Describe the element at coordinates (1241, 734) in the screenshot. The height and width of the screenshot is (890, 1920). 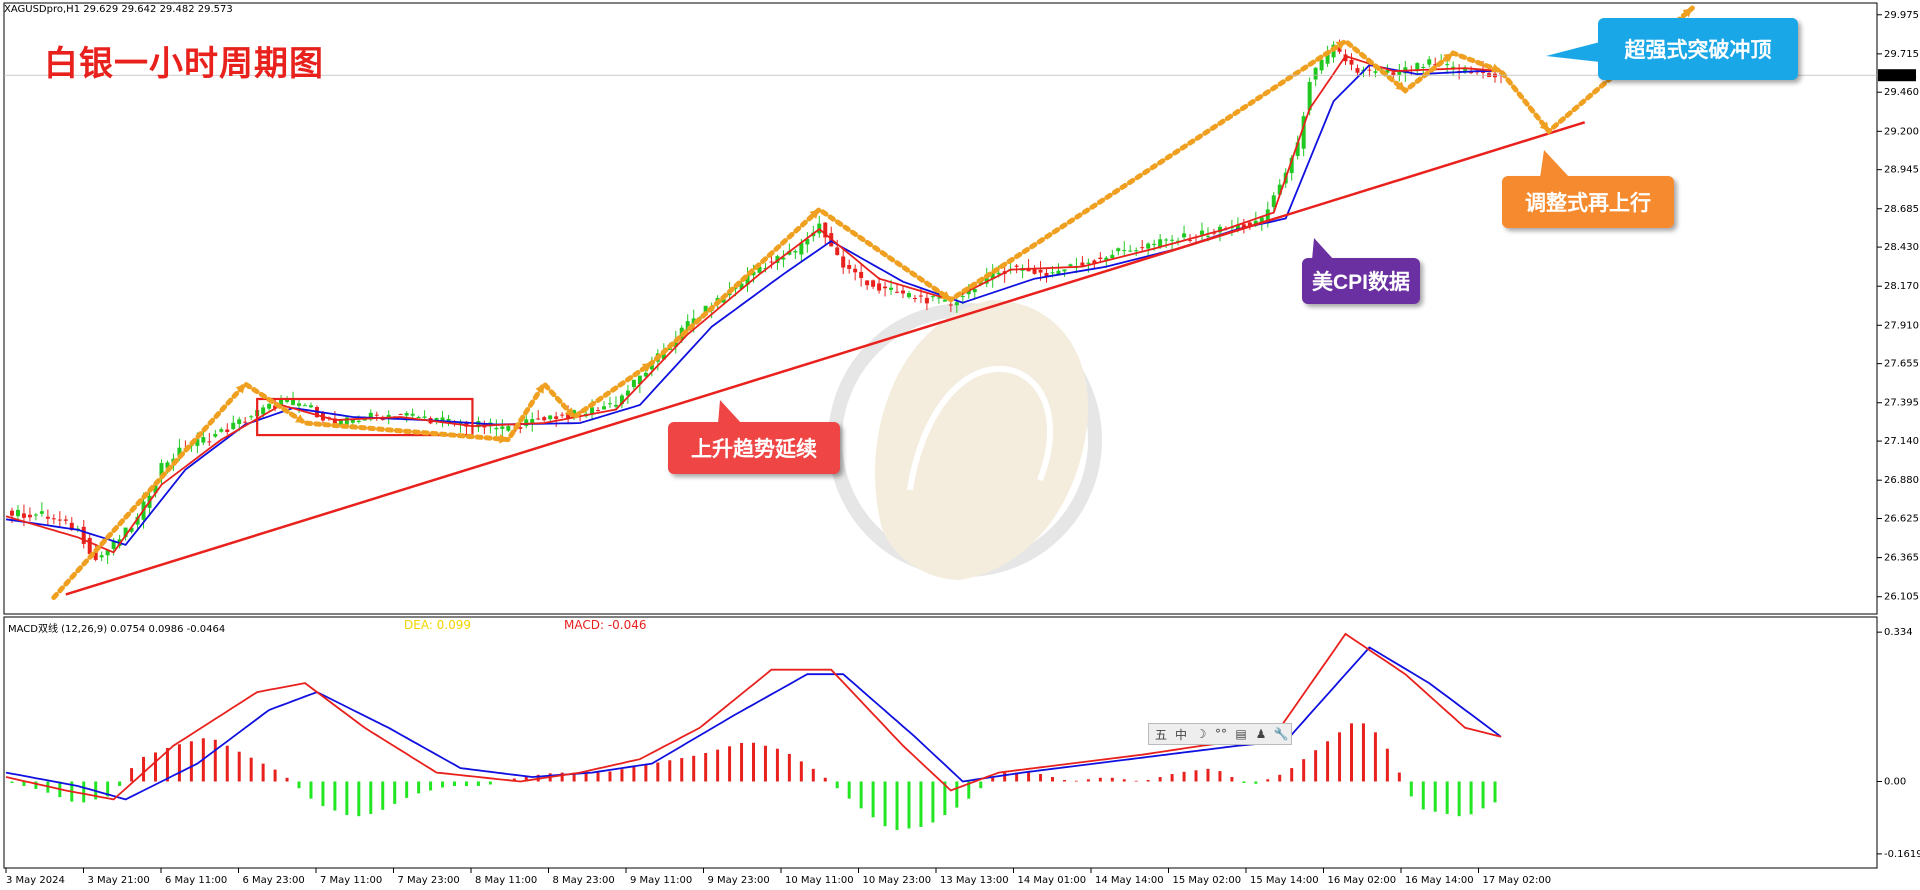
I see `keyboard-icon: ▤` at that location.